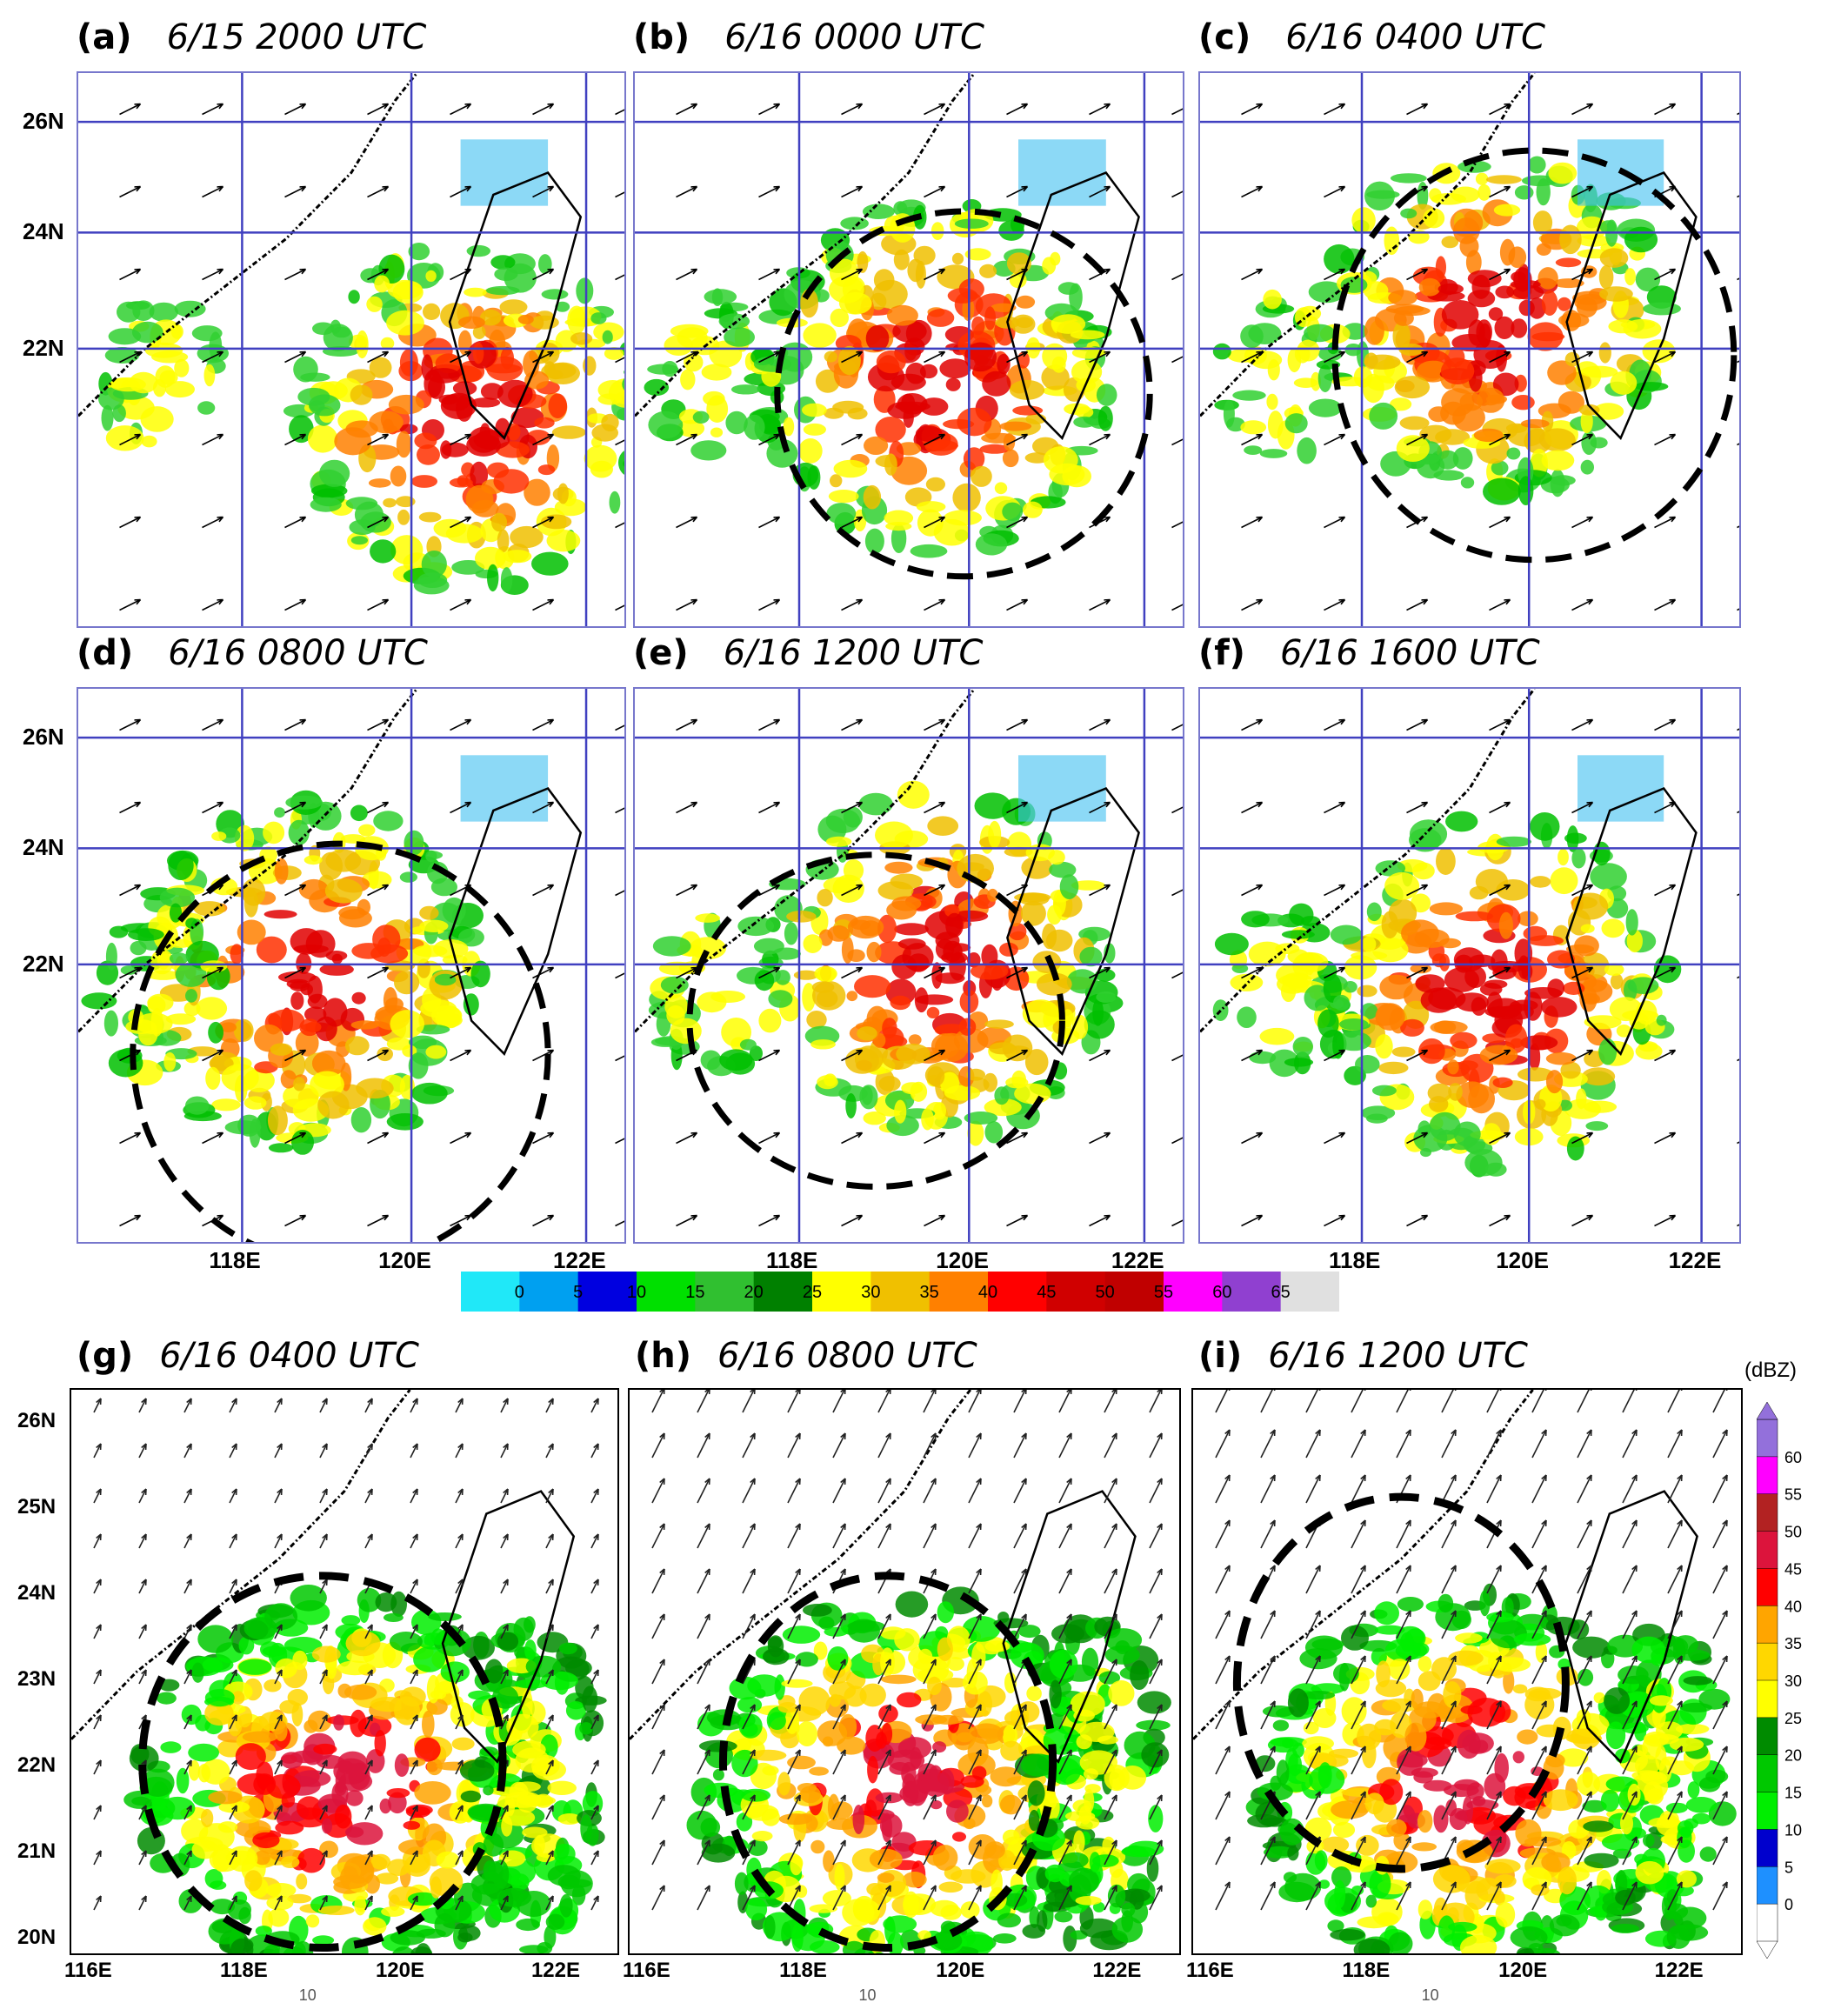 This screenshot has width=1821, height=2016. What do you see at coordinates (871, 1292) in the screenshot?
I see `colorbar-label: 30` at bounding box center [871, 1292].